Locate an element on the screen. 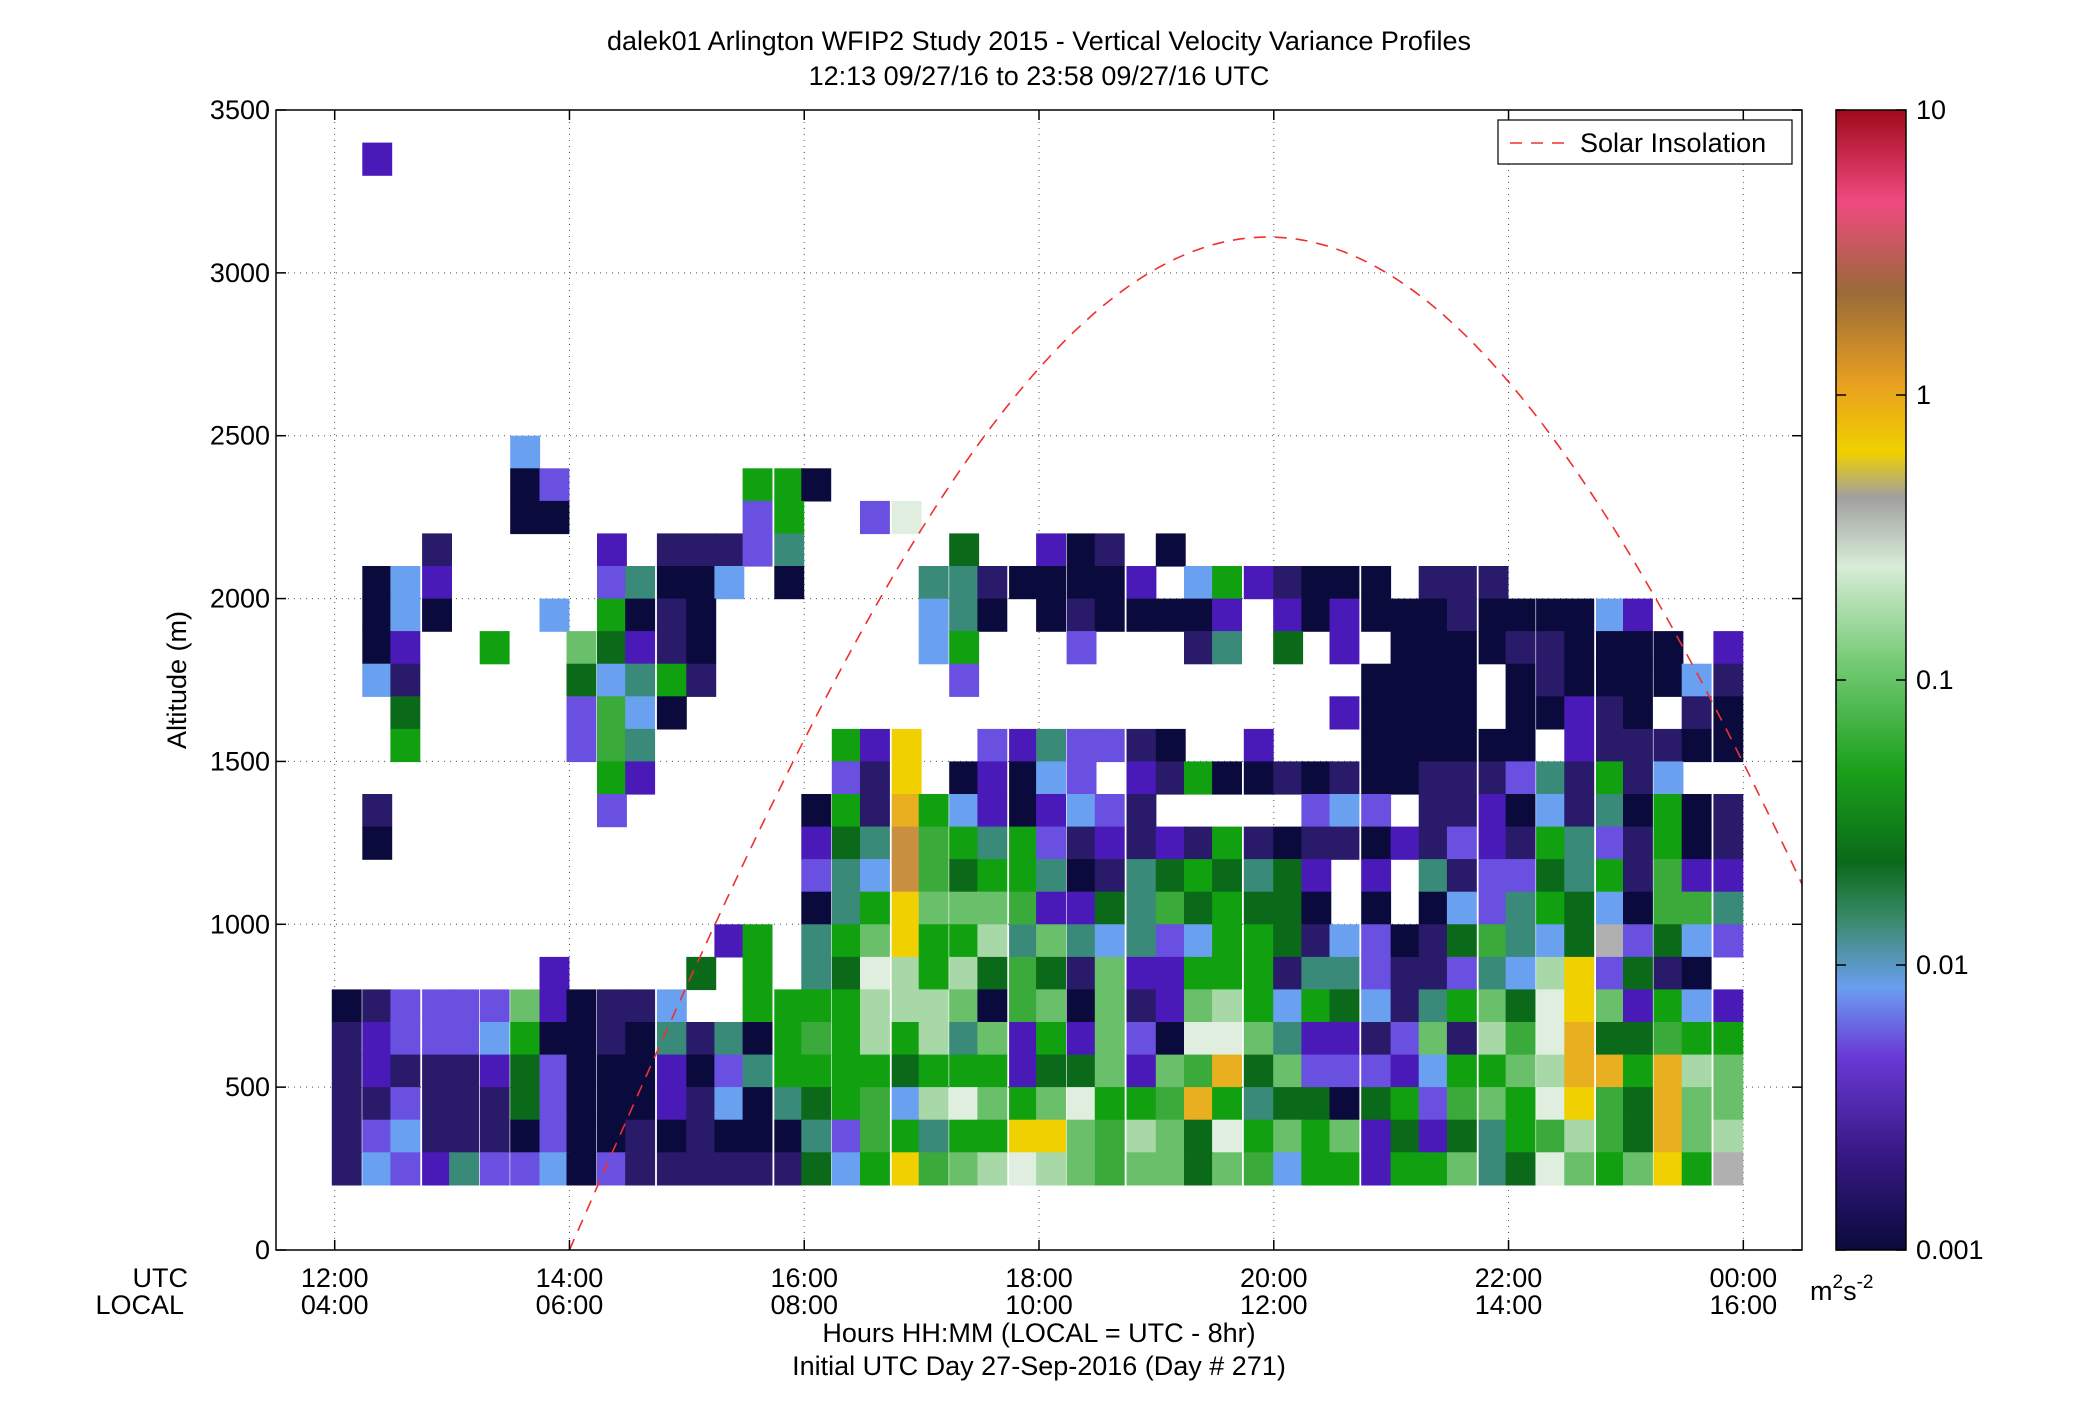  y-tick-label: 2500 is located at coordinates (240, 436).